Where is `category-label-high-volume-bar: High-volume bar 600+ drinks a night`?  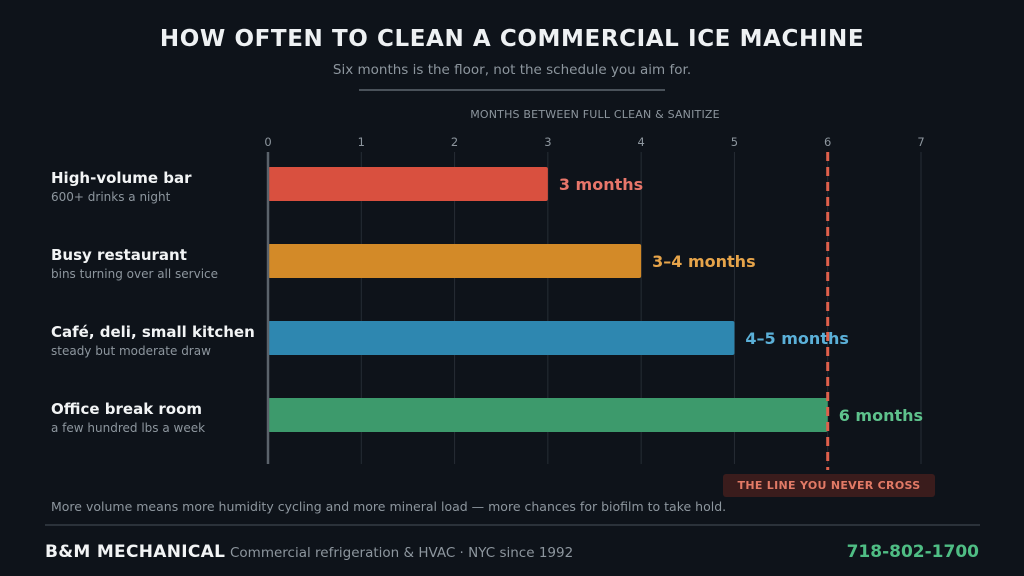
category-label-high-volume-bar: High-volume bar 600+ drinks a night is located at coordinates (121, 187).